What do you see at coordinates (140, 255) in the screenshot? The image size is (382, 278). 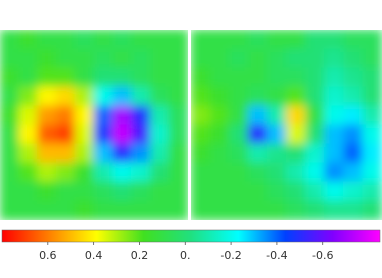 I see `colorbar-tick-label: 0.2` at bounding box center [140, 255].